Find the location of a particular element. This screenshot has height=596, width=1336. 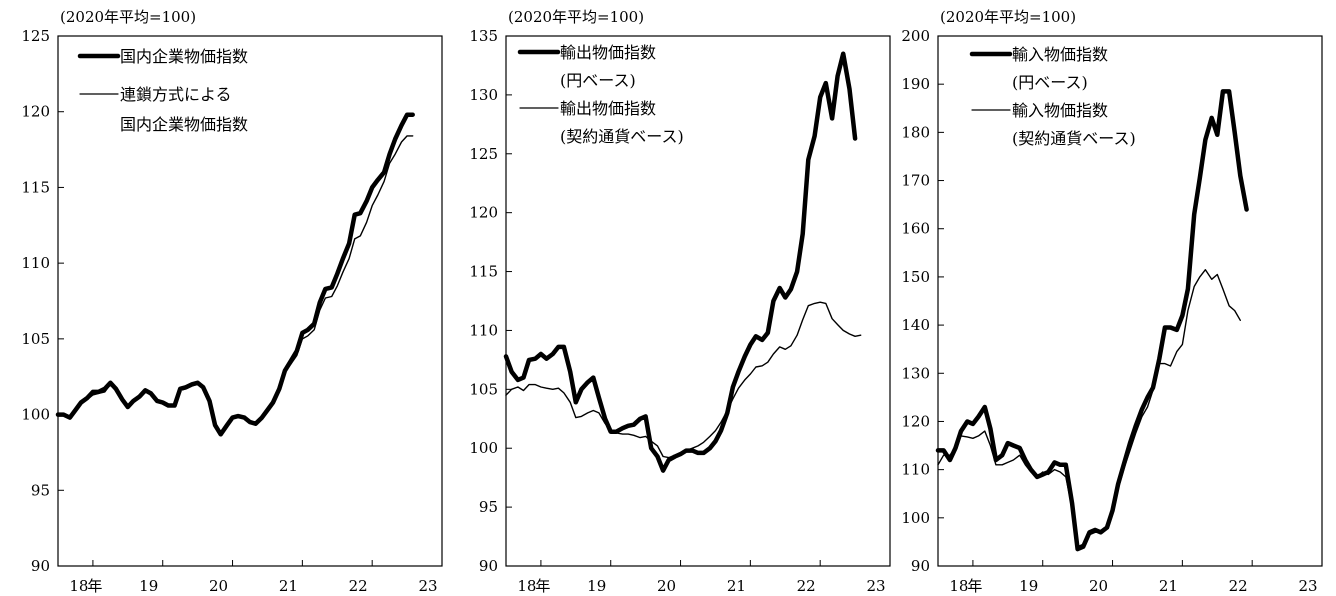

y-tick-label: 135 is located at coordinates (483, 36).